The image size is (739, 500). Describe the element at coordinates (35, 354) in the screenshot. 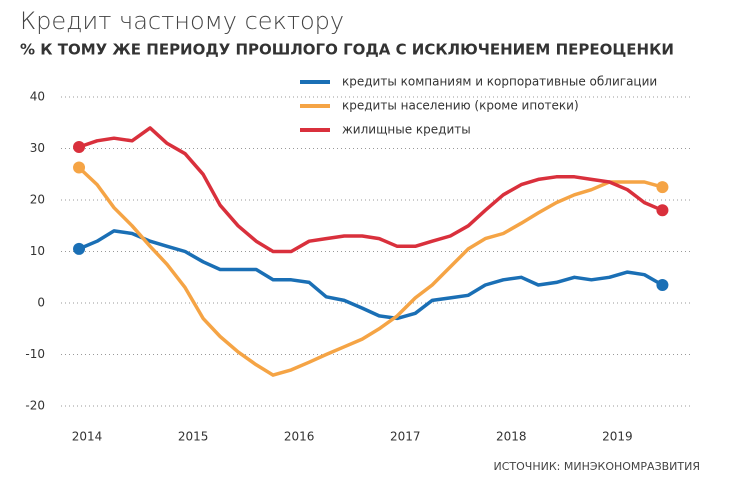

I see `y-tick-label: -10` at that location.